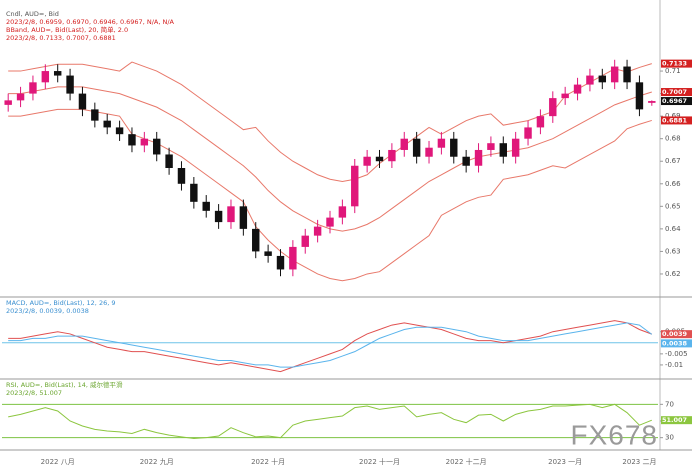 This screenshot has height=472, width=692. What do you see at coordinates (61, 38) in the screenshot?
I see `band-subtitle: 2023/2/8, 0.7133, 0.7007, 0.6881` at bounding box center [61, 38].